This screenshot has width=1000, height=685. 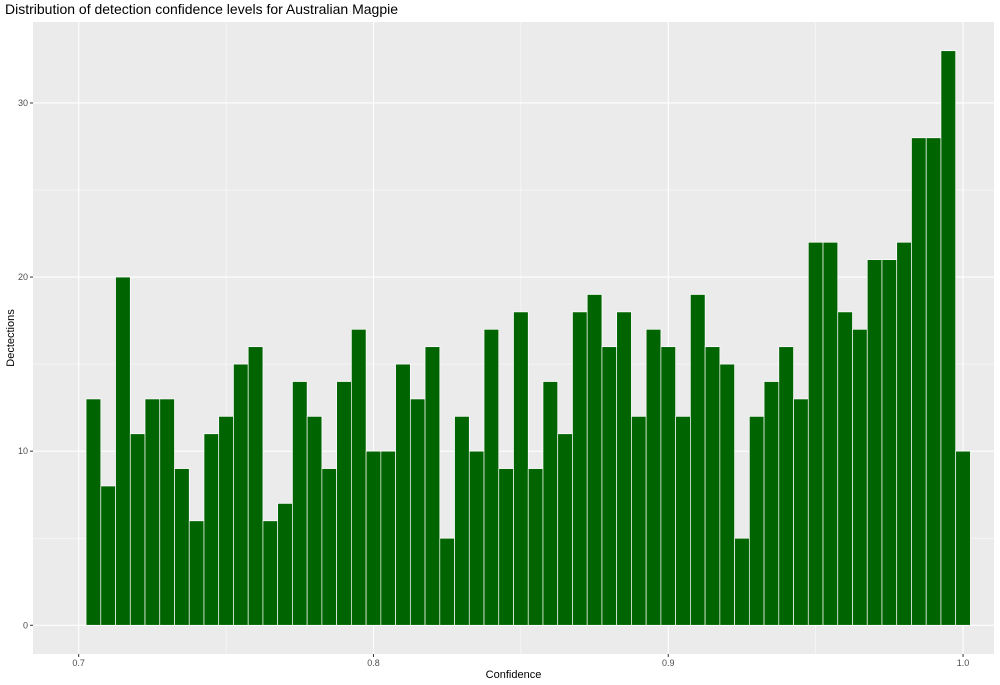 I want to click on y-tick-label: 20, so click(x=23, y=277).